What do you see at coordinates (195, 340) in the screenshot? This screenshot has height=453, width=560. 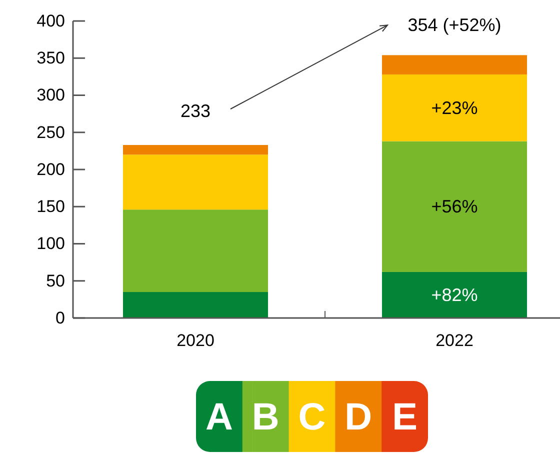 I see `x-tick-label: 2020` at bounding box center [195, 340].